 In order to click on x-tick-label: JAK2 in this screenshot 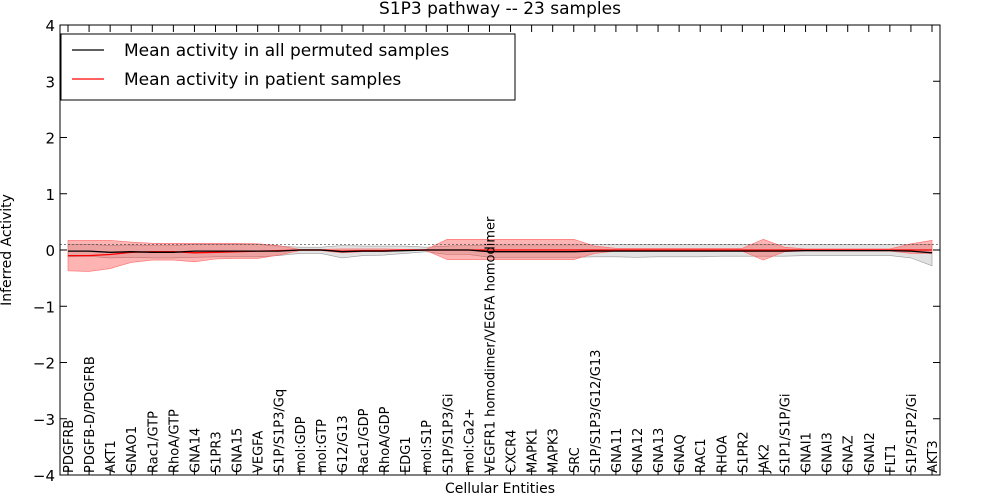, I will do `click(764, 459)`.